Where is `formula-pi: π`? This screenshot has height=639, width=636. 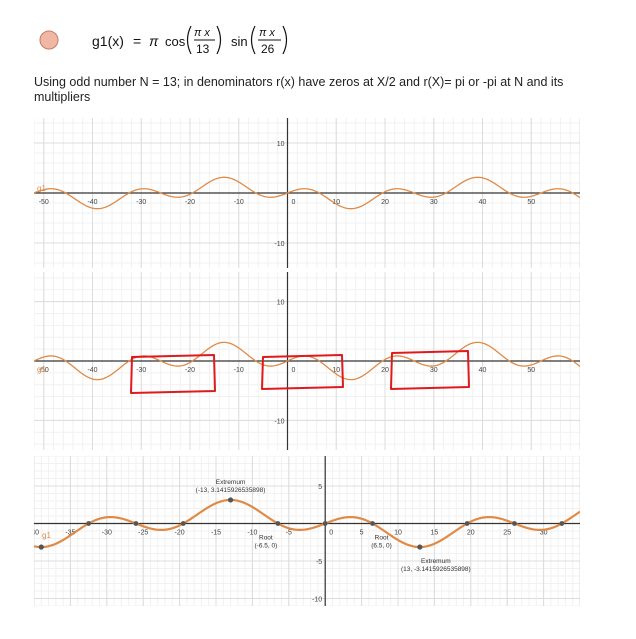
formula-pi: π is located at coordinates (154, 41).